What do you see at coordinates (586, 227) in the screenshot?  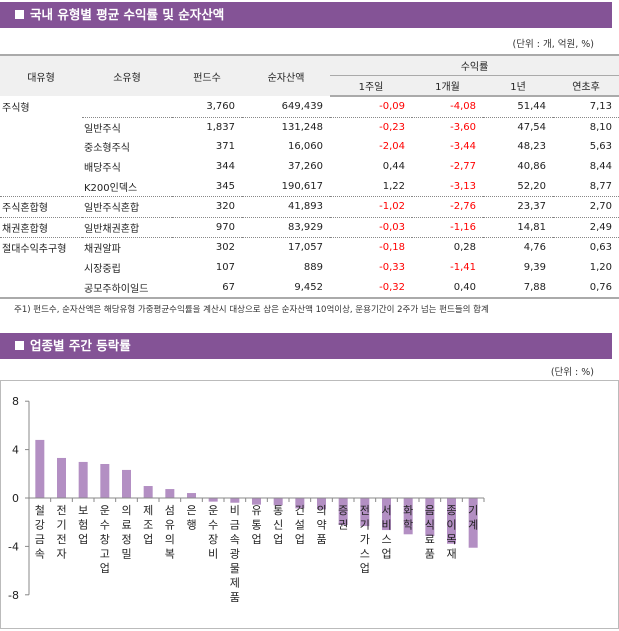 I see `return-ytd: 2,49` at bounding box center [586, 227].